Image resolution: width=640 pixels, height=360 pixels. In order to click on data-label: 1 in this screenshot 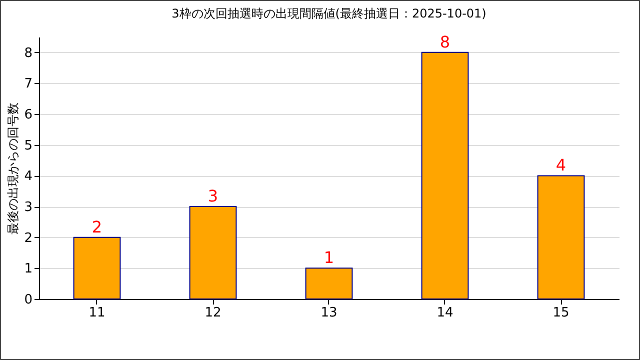, I will do `click(329, 258)`.